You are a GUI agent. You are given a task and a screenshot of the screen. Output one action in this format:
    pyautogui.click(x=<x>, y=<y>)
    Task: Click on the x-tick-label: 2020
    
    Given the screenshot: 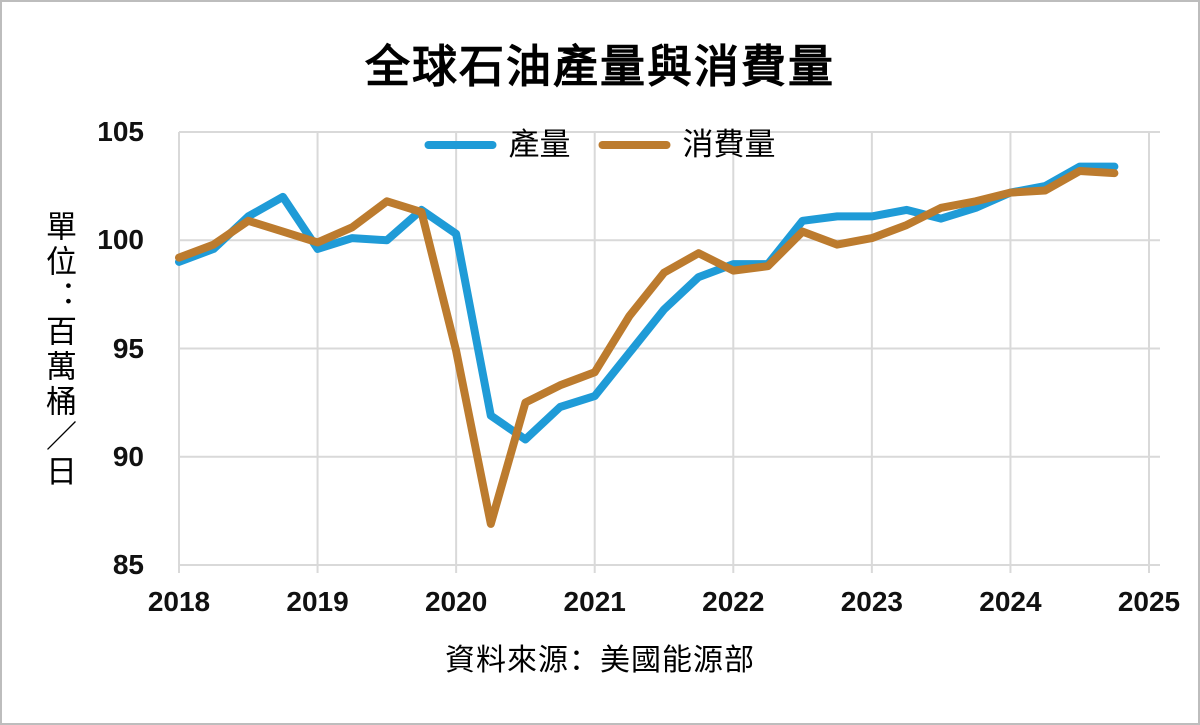 What is the action you would take?
    pyautogui.click(x=456, y=601)
    